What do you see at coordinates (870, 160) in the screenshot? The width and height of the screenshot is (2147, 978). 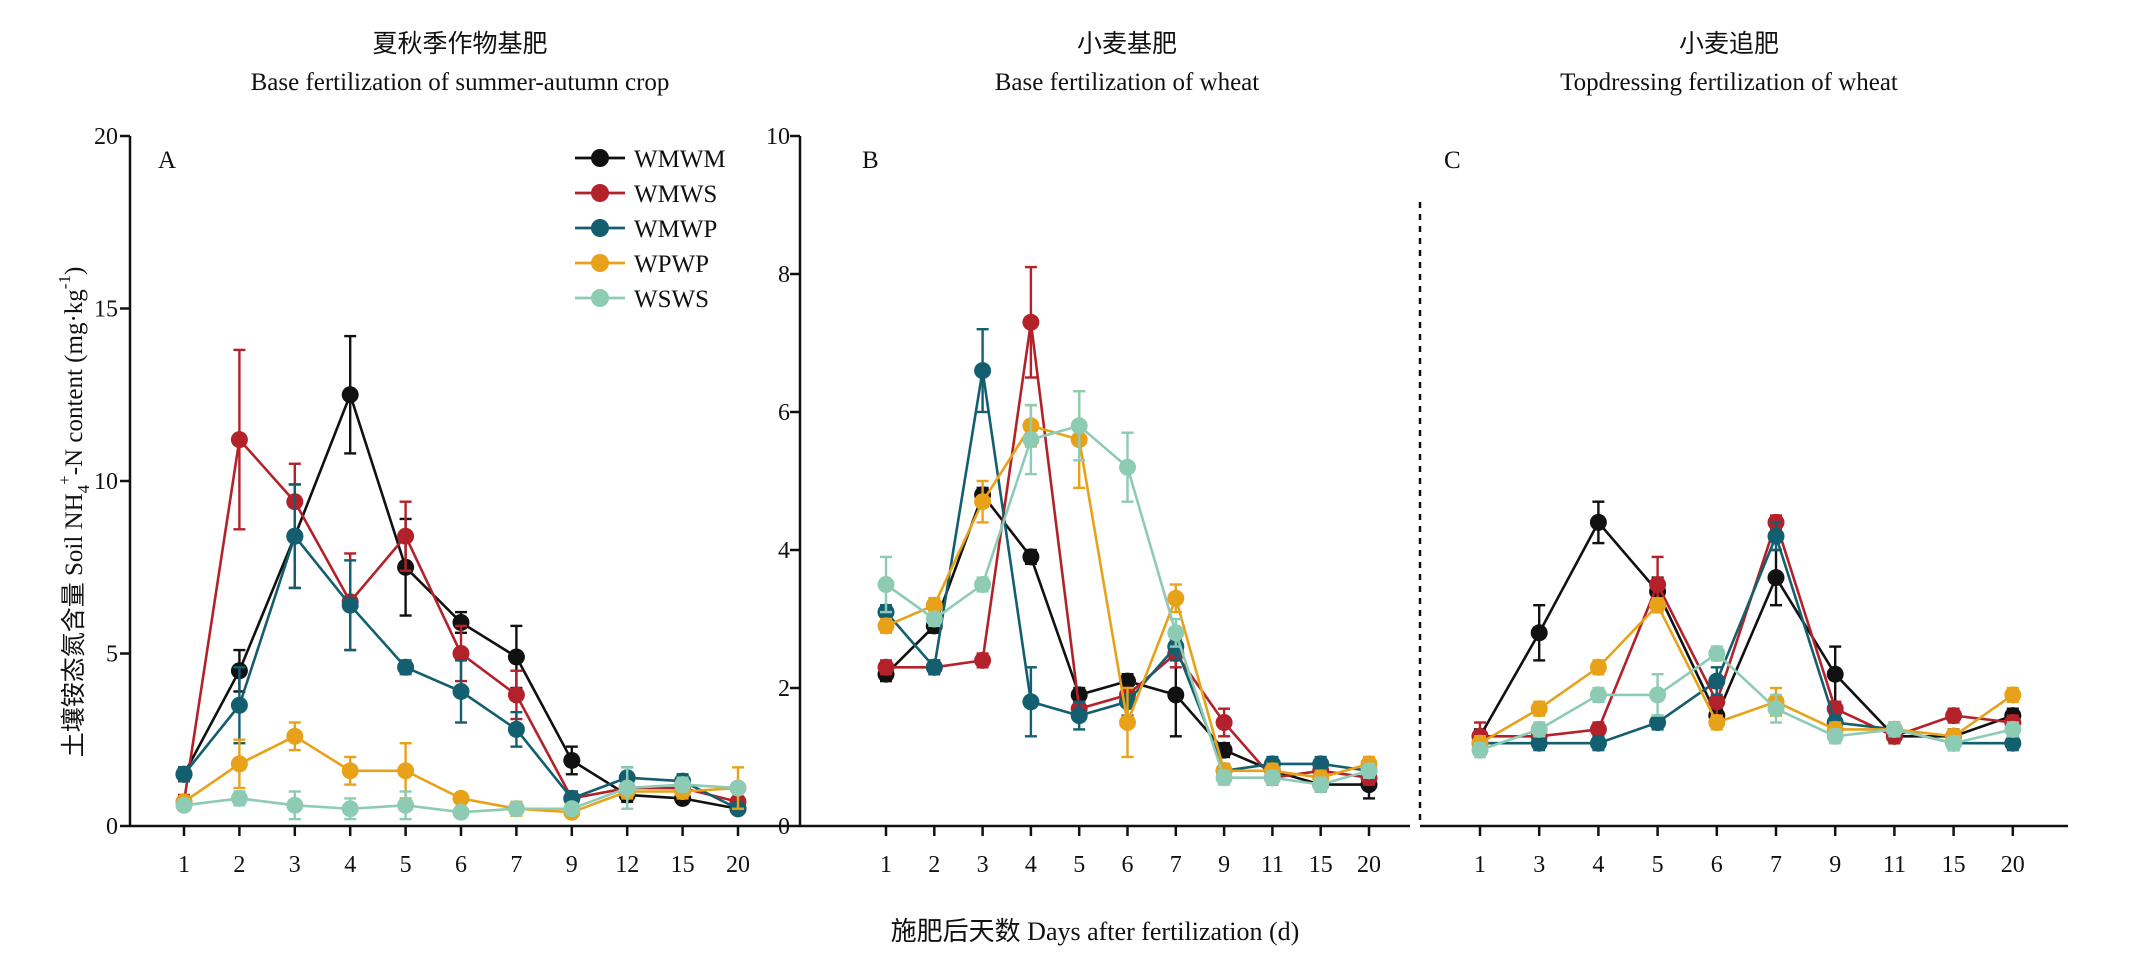 I see `panel-b-label: B` at bounding box center [870, 160].